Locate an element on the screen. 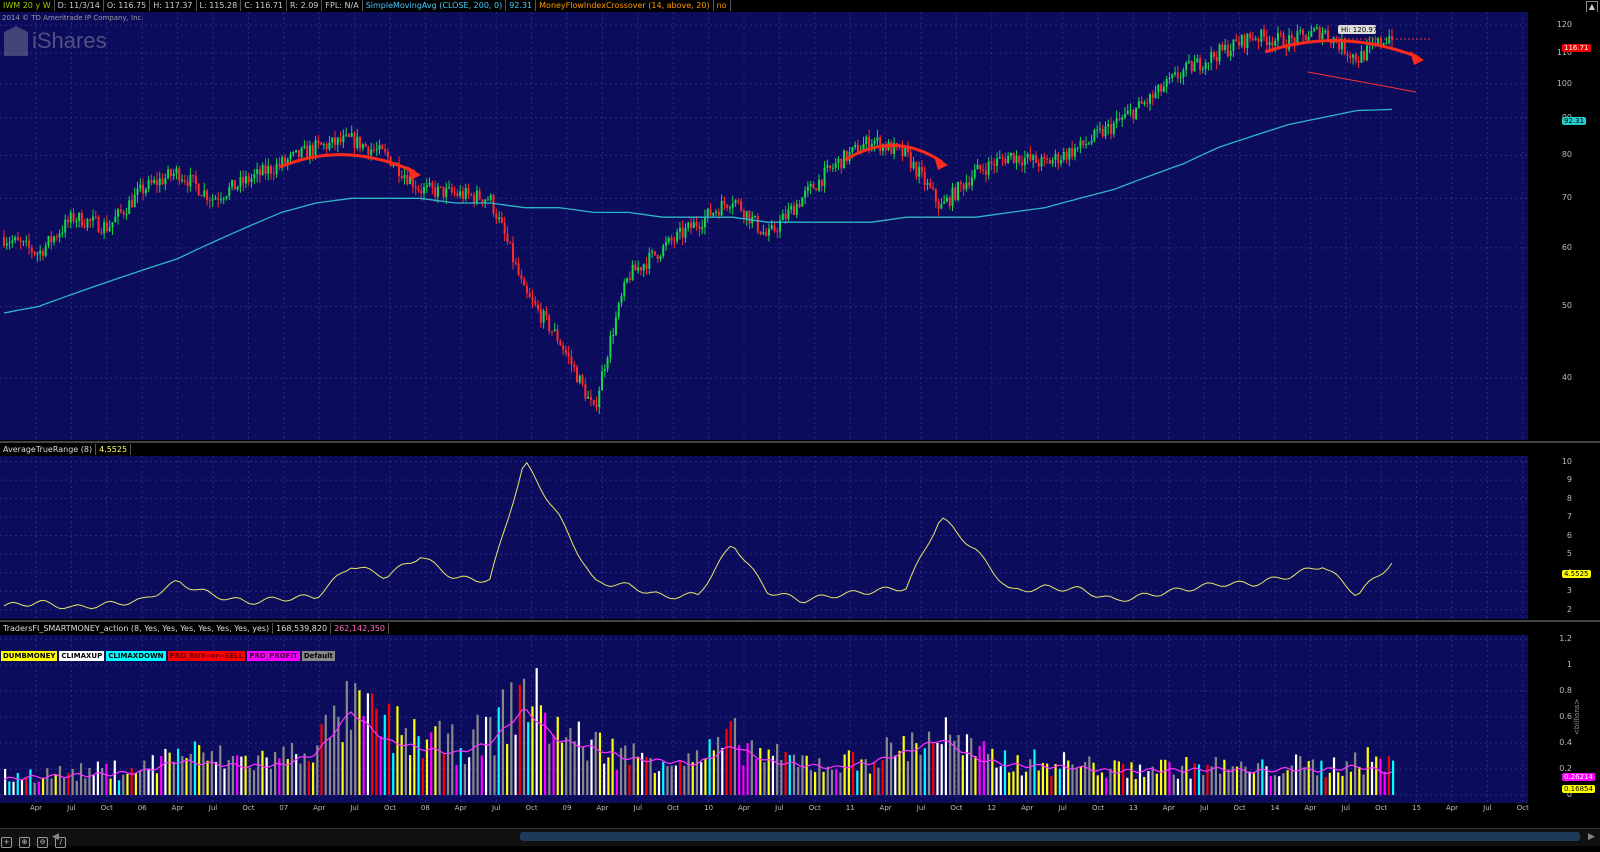 Image resolution: width=1600 pixels, height=852 pixels. sma-study-label: SimpleMovingAvg (CLOSE, 200, 0) is located at coordinates (435, 5).